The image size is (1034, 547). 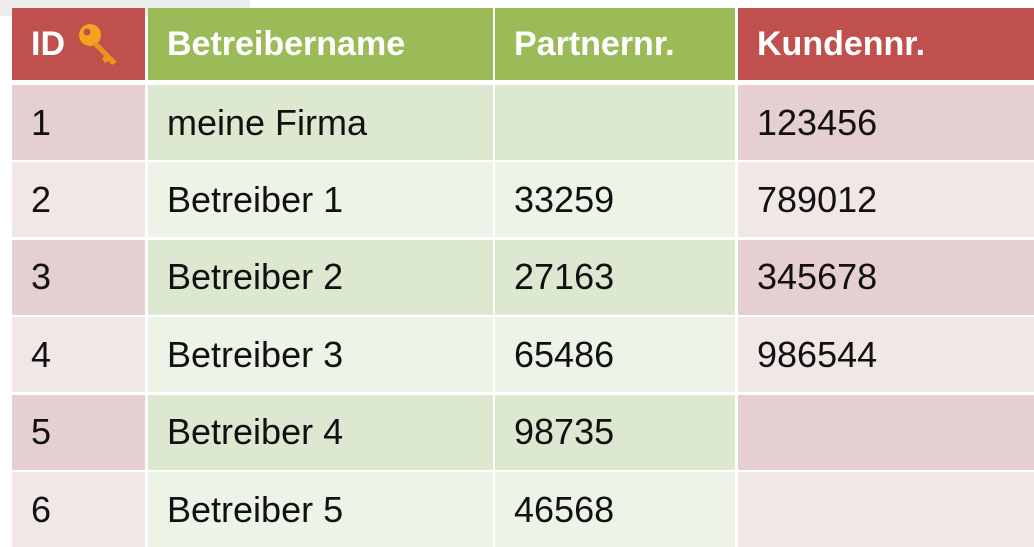 I want to click on cell-text: 65486, so click(x=564, y=354).